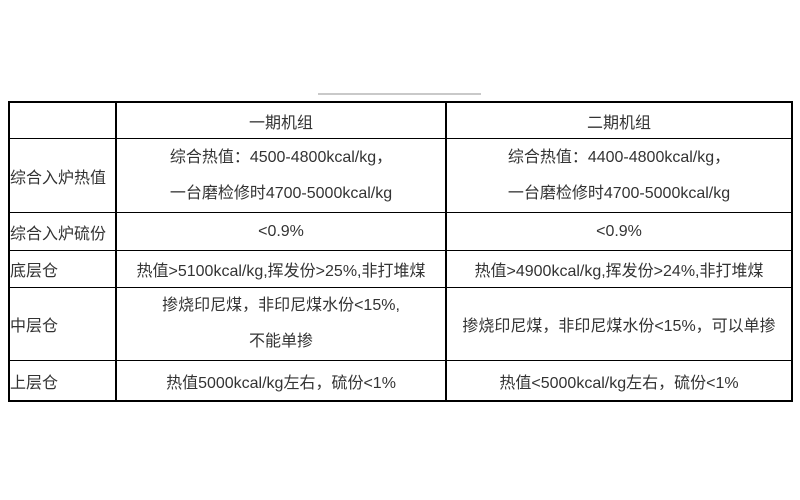  I want to click on row-label: 综合入炉硫份, so click(62, 231).